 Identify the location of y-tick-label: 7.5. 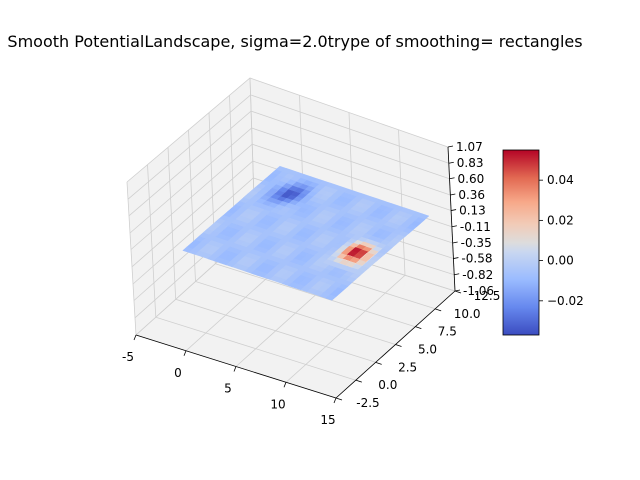
(447, 332).